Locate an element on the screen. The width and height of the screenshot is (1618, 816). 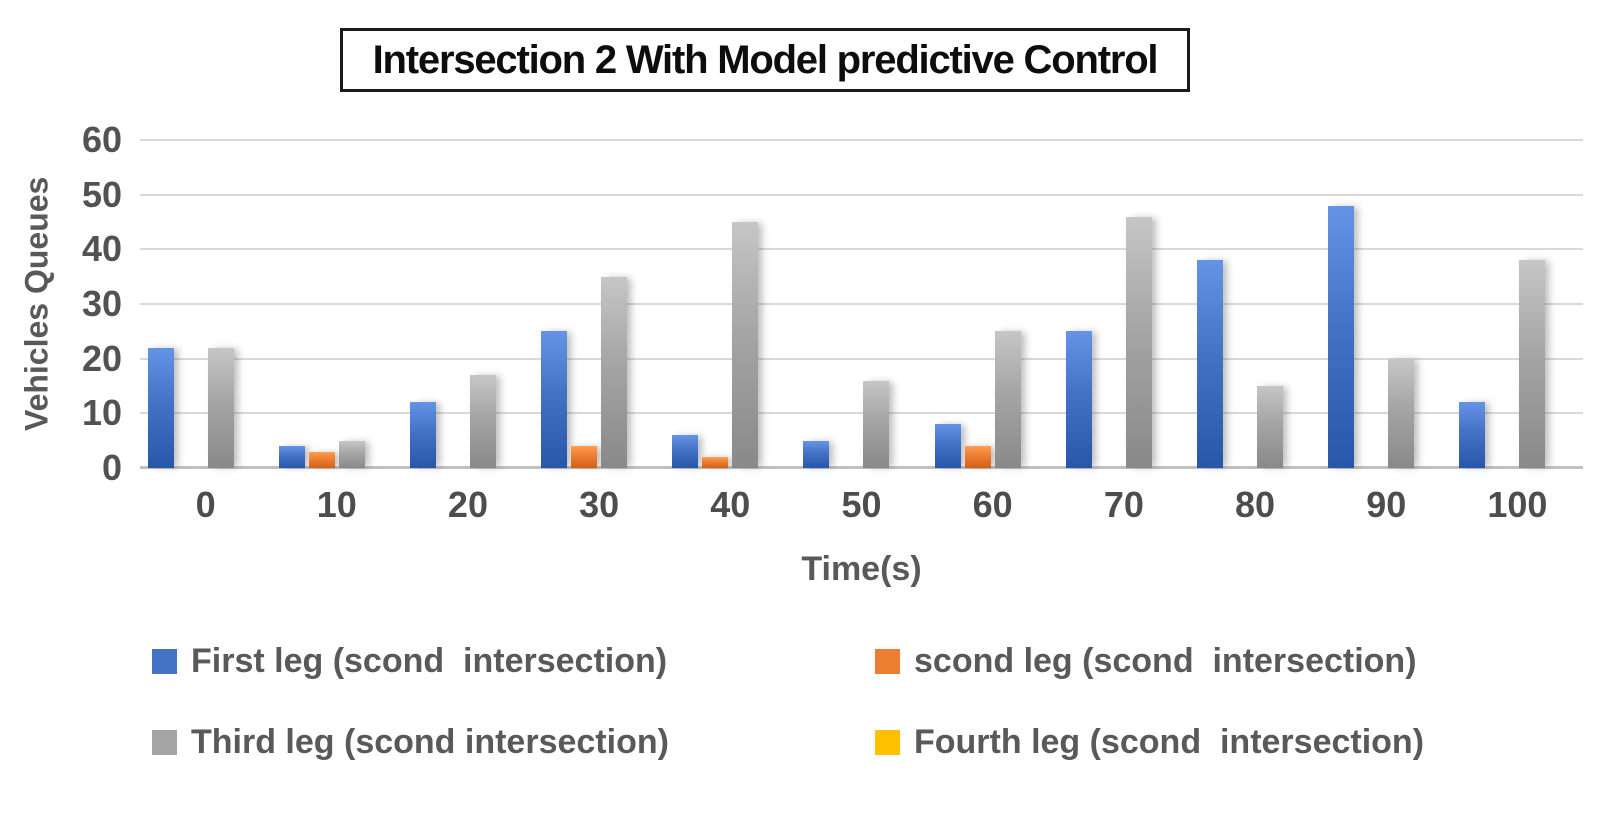
y-tick-label: 60 is located at coordinates (101, 139).